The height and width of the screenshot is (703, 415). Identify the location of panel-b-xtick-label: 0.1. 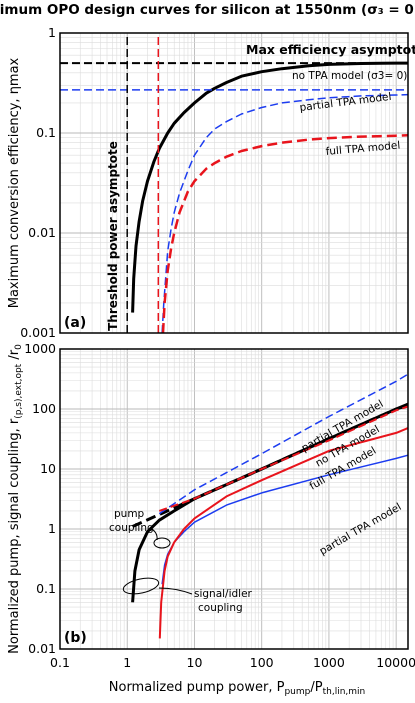
(60, 662).